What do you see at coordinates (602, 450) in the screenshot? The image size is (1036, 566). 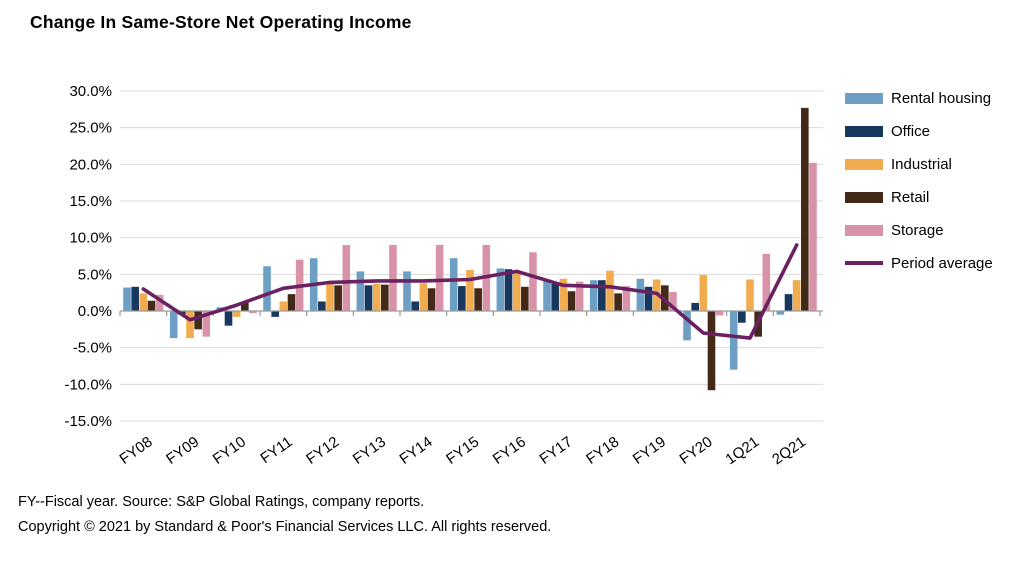 I see `x-axis-tick-label: FY18` at bounding box center [602, 450].